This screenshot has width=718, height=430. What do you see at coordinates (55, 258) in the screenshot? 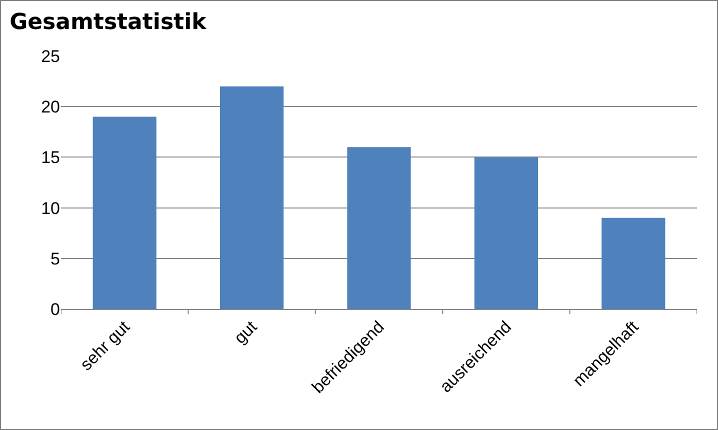
I see `y-tick-label: 5` at bounding box center [55, 258].